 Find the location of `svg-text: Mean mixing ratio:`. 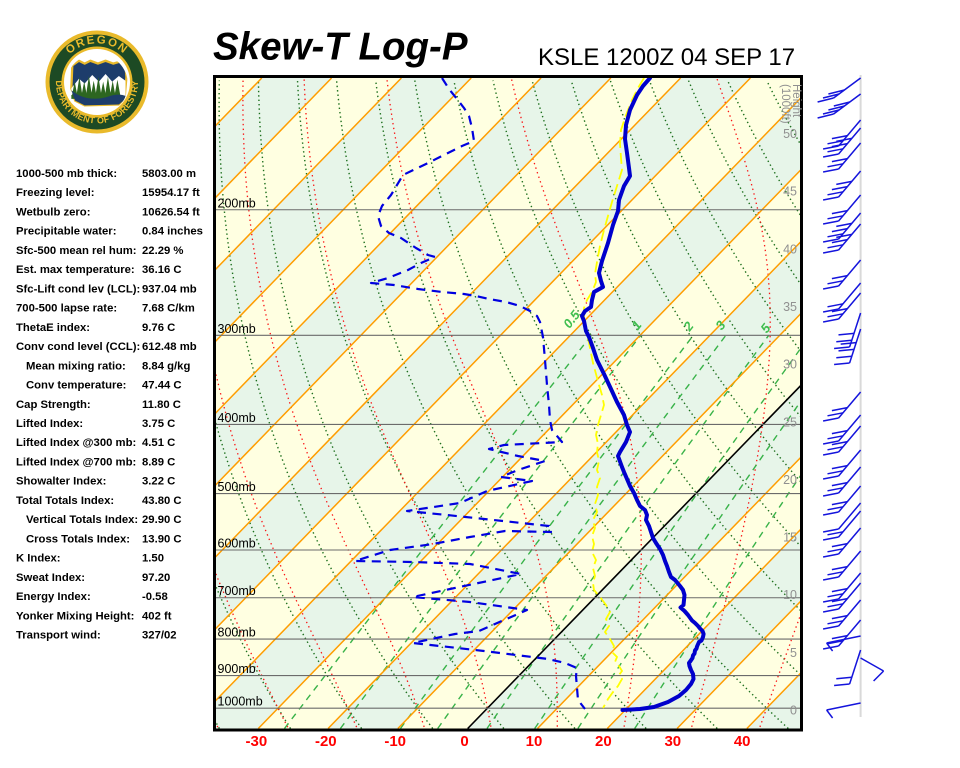

svg-text: Mean mixing ratio: is located at coordinates (76, 366).